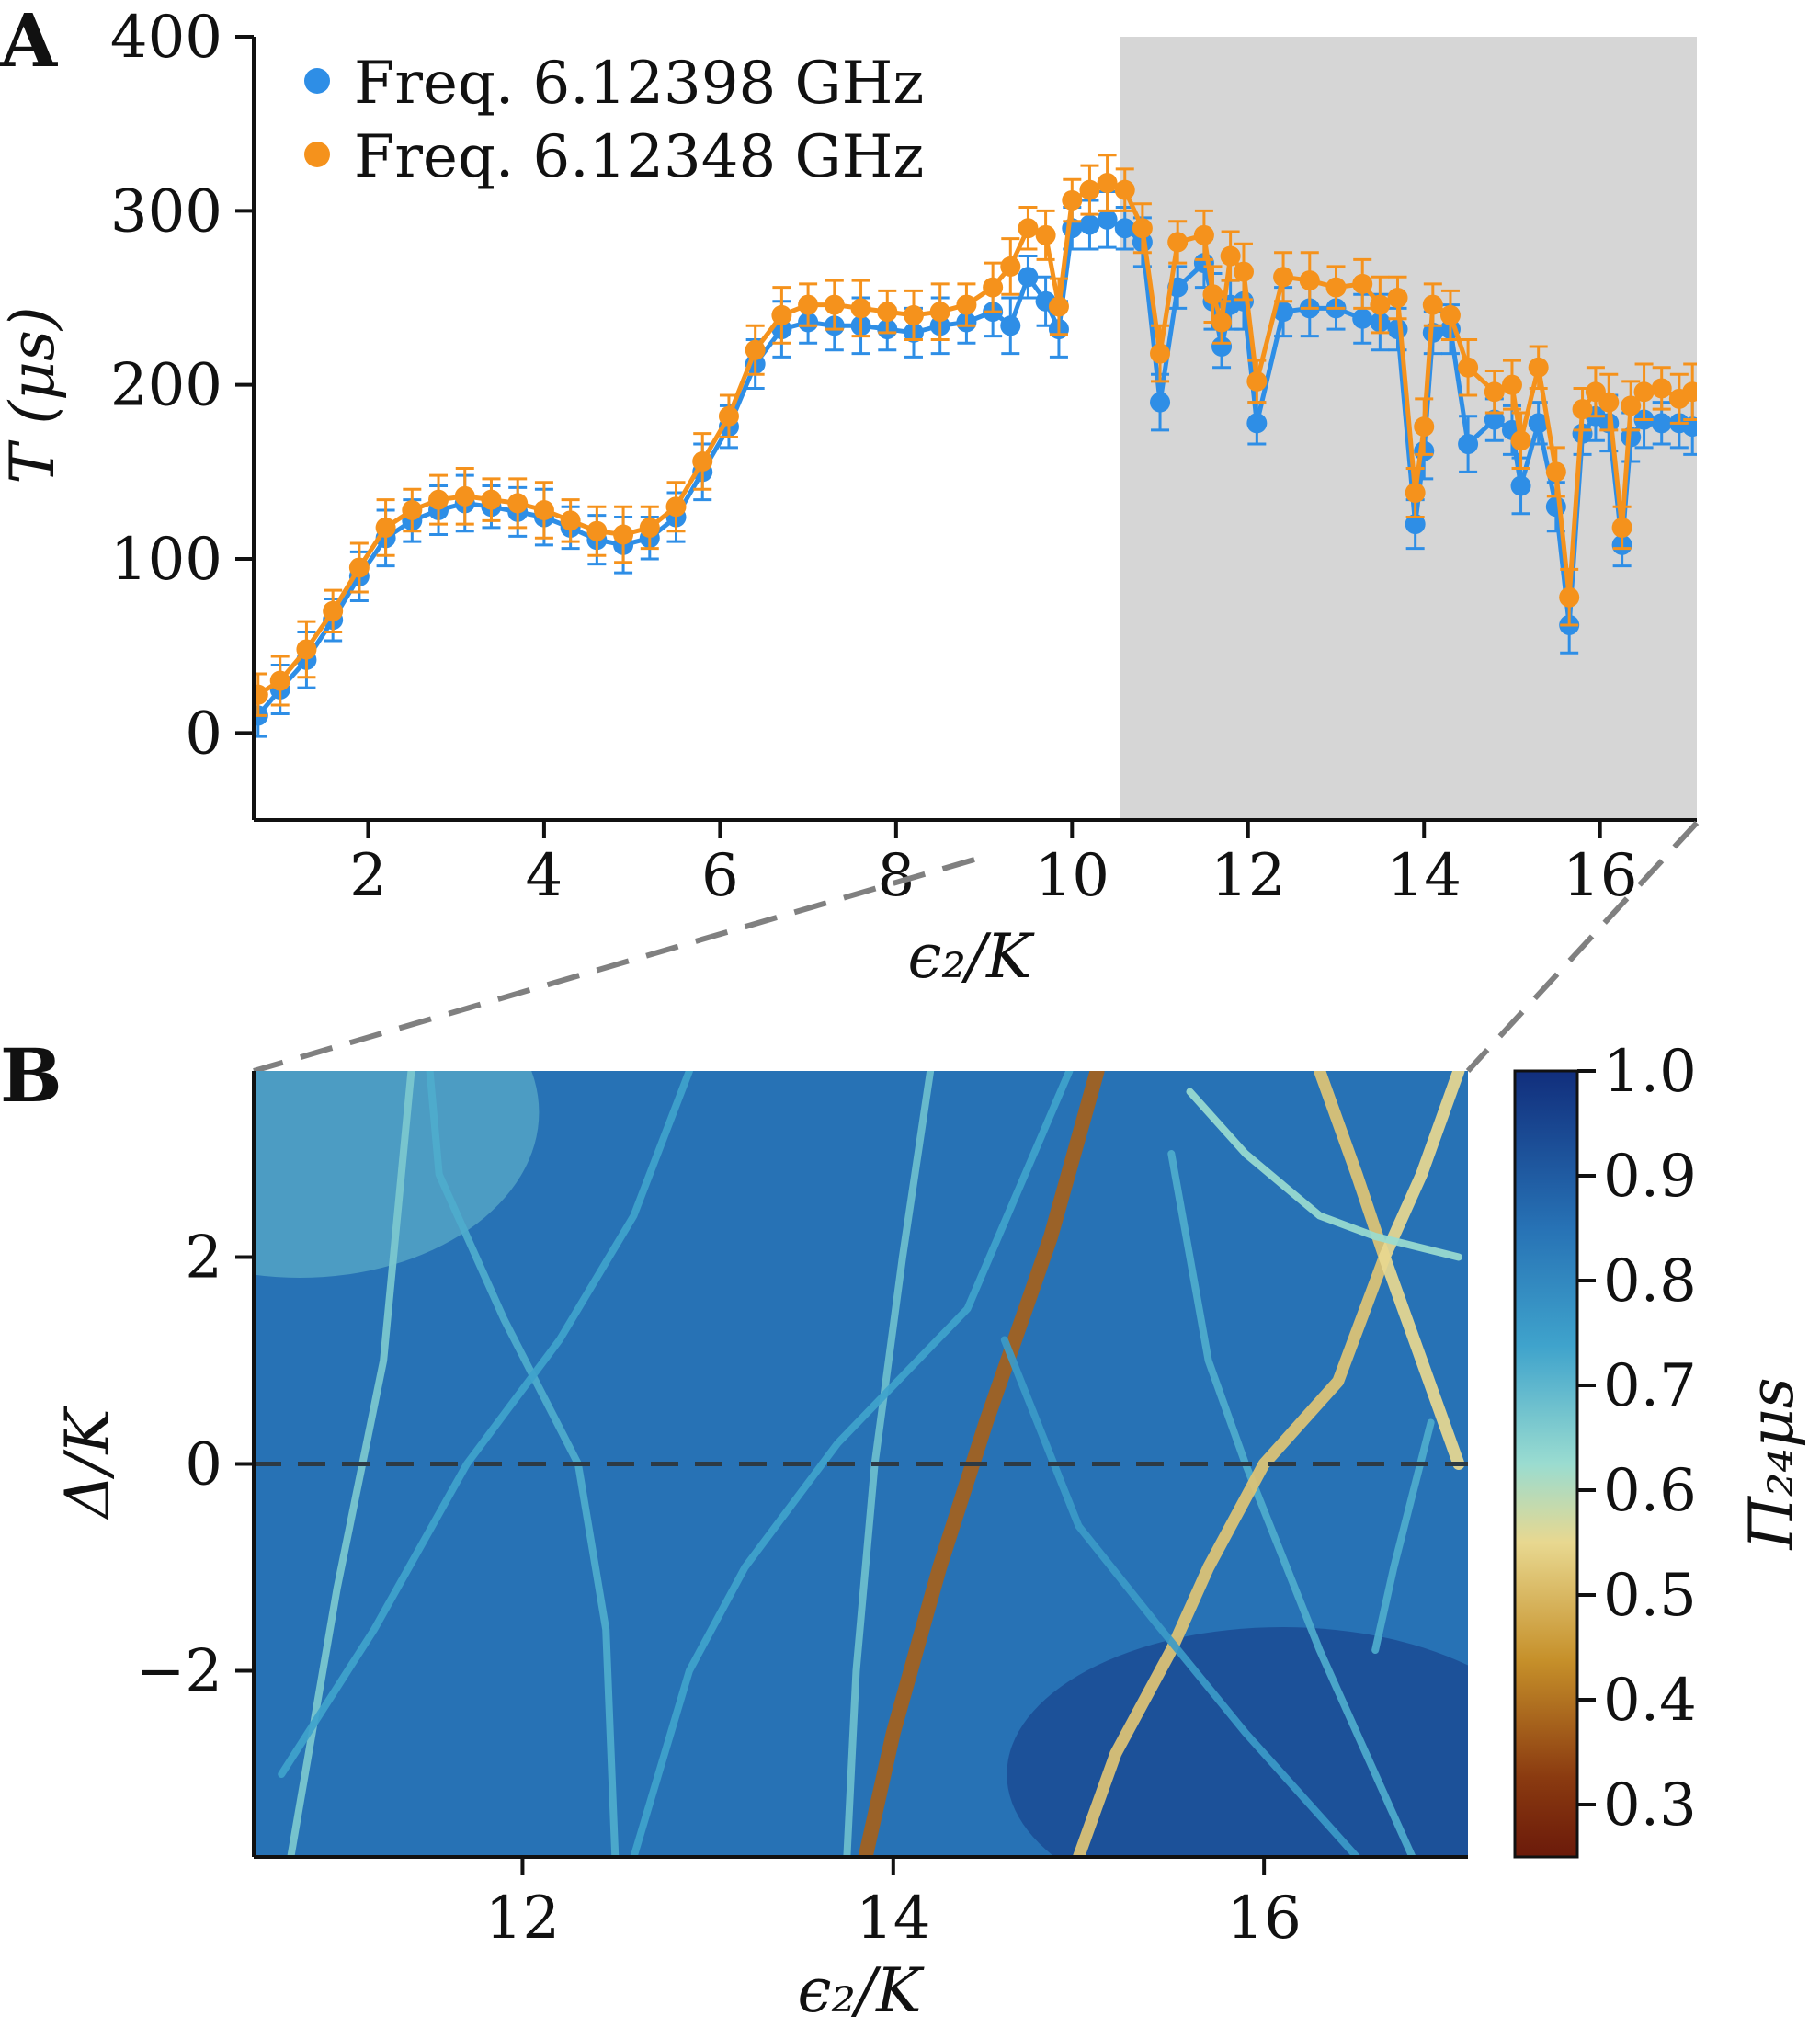 The height and width of the screenshot is (2027, 1820). What do you see at coordinates (972, 957) in the screenshot?
I see `x-axis-label-a: ϵ₂/K` at bounding box center [972, 957].